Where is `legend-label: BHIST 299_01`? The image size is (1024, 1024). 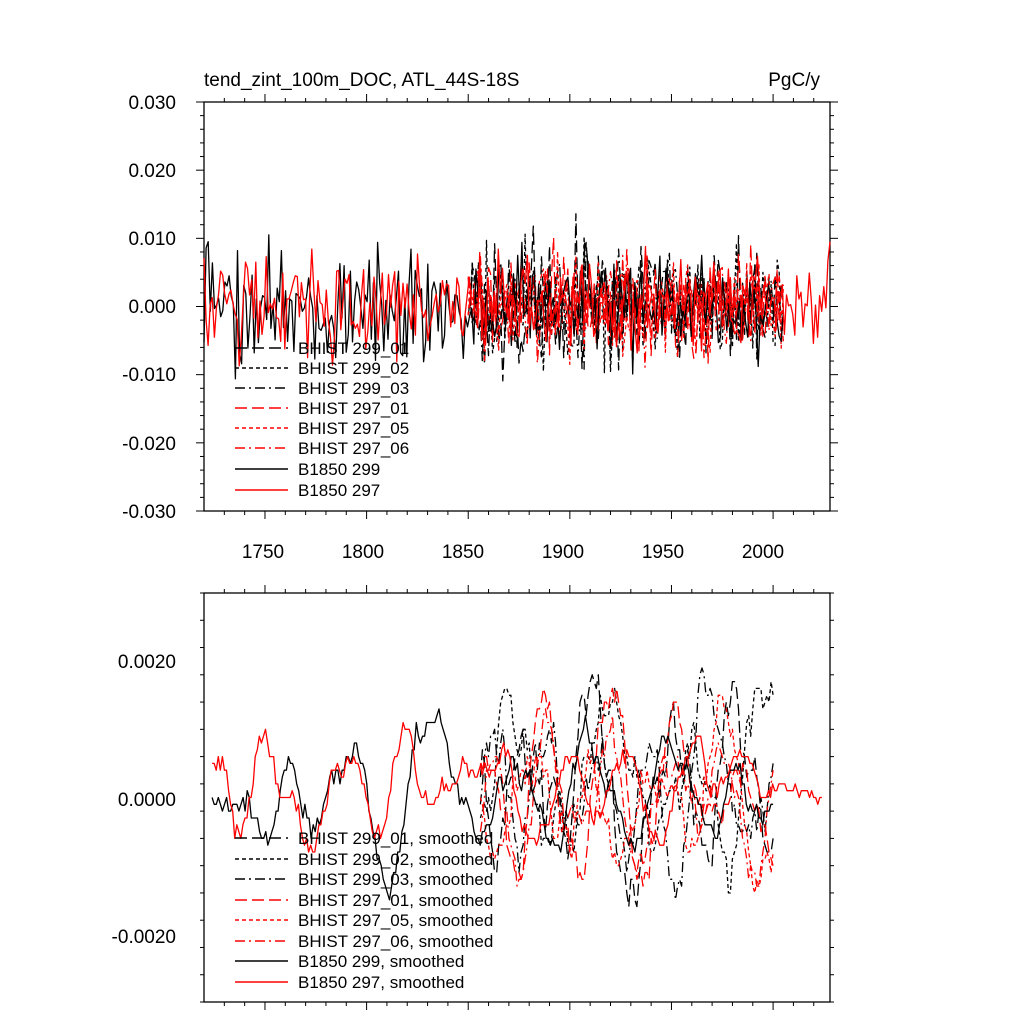 legend-label: BHIST 299_01 is located at coordinates (353, 348).